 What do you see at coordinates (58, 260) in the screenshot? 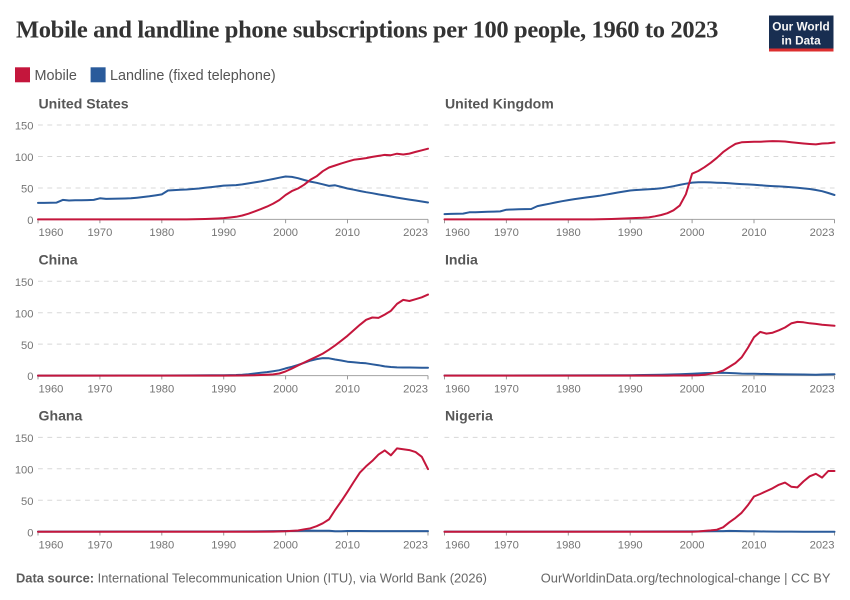
I see `svg-text: China` at bounding box center [58, 260].